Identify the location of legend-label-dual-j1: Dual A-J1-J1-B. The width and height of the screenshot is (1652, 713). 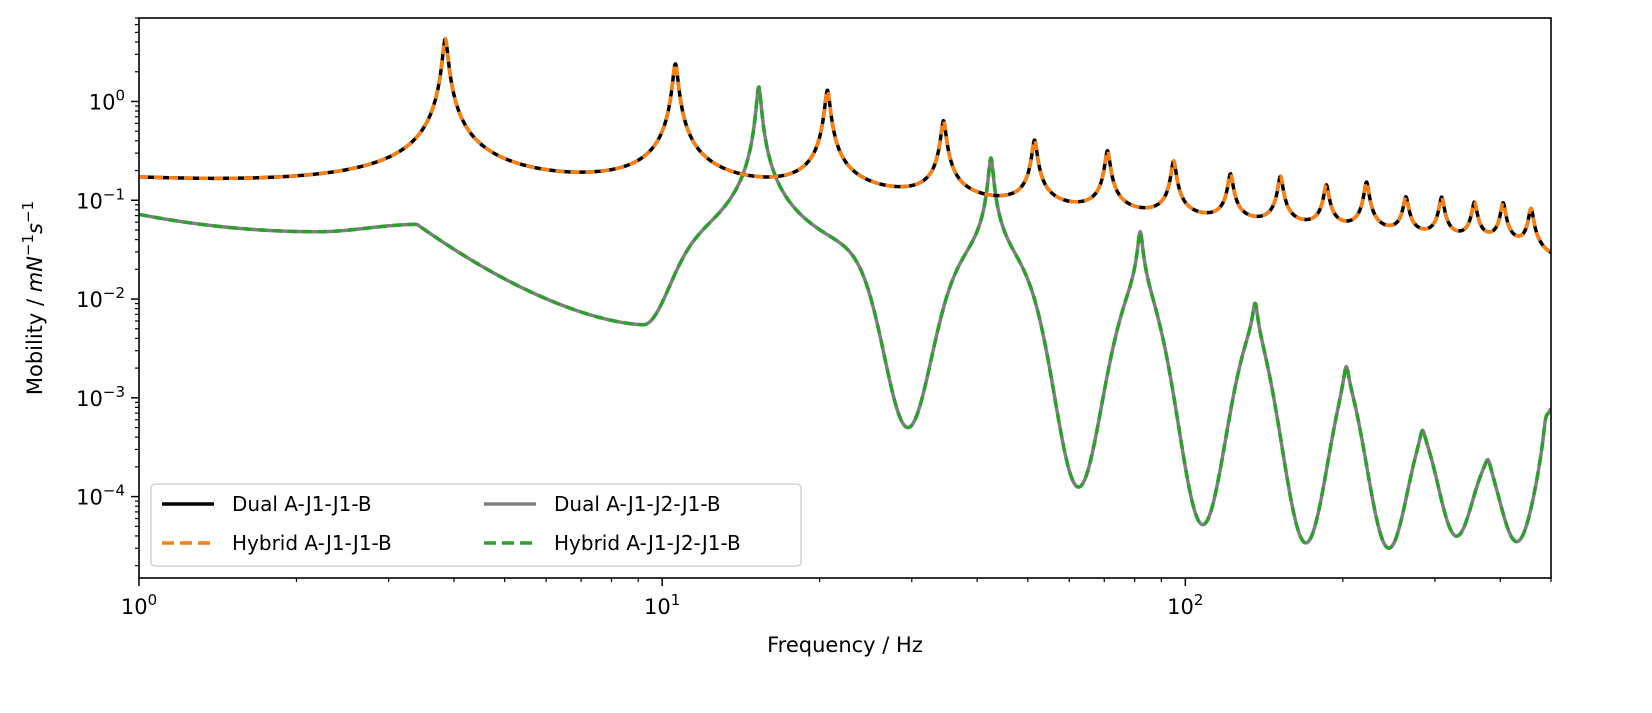
(302, 504).